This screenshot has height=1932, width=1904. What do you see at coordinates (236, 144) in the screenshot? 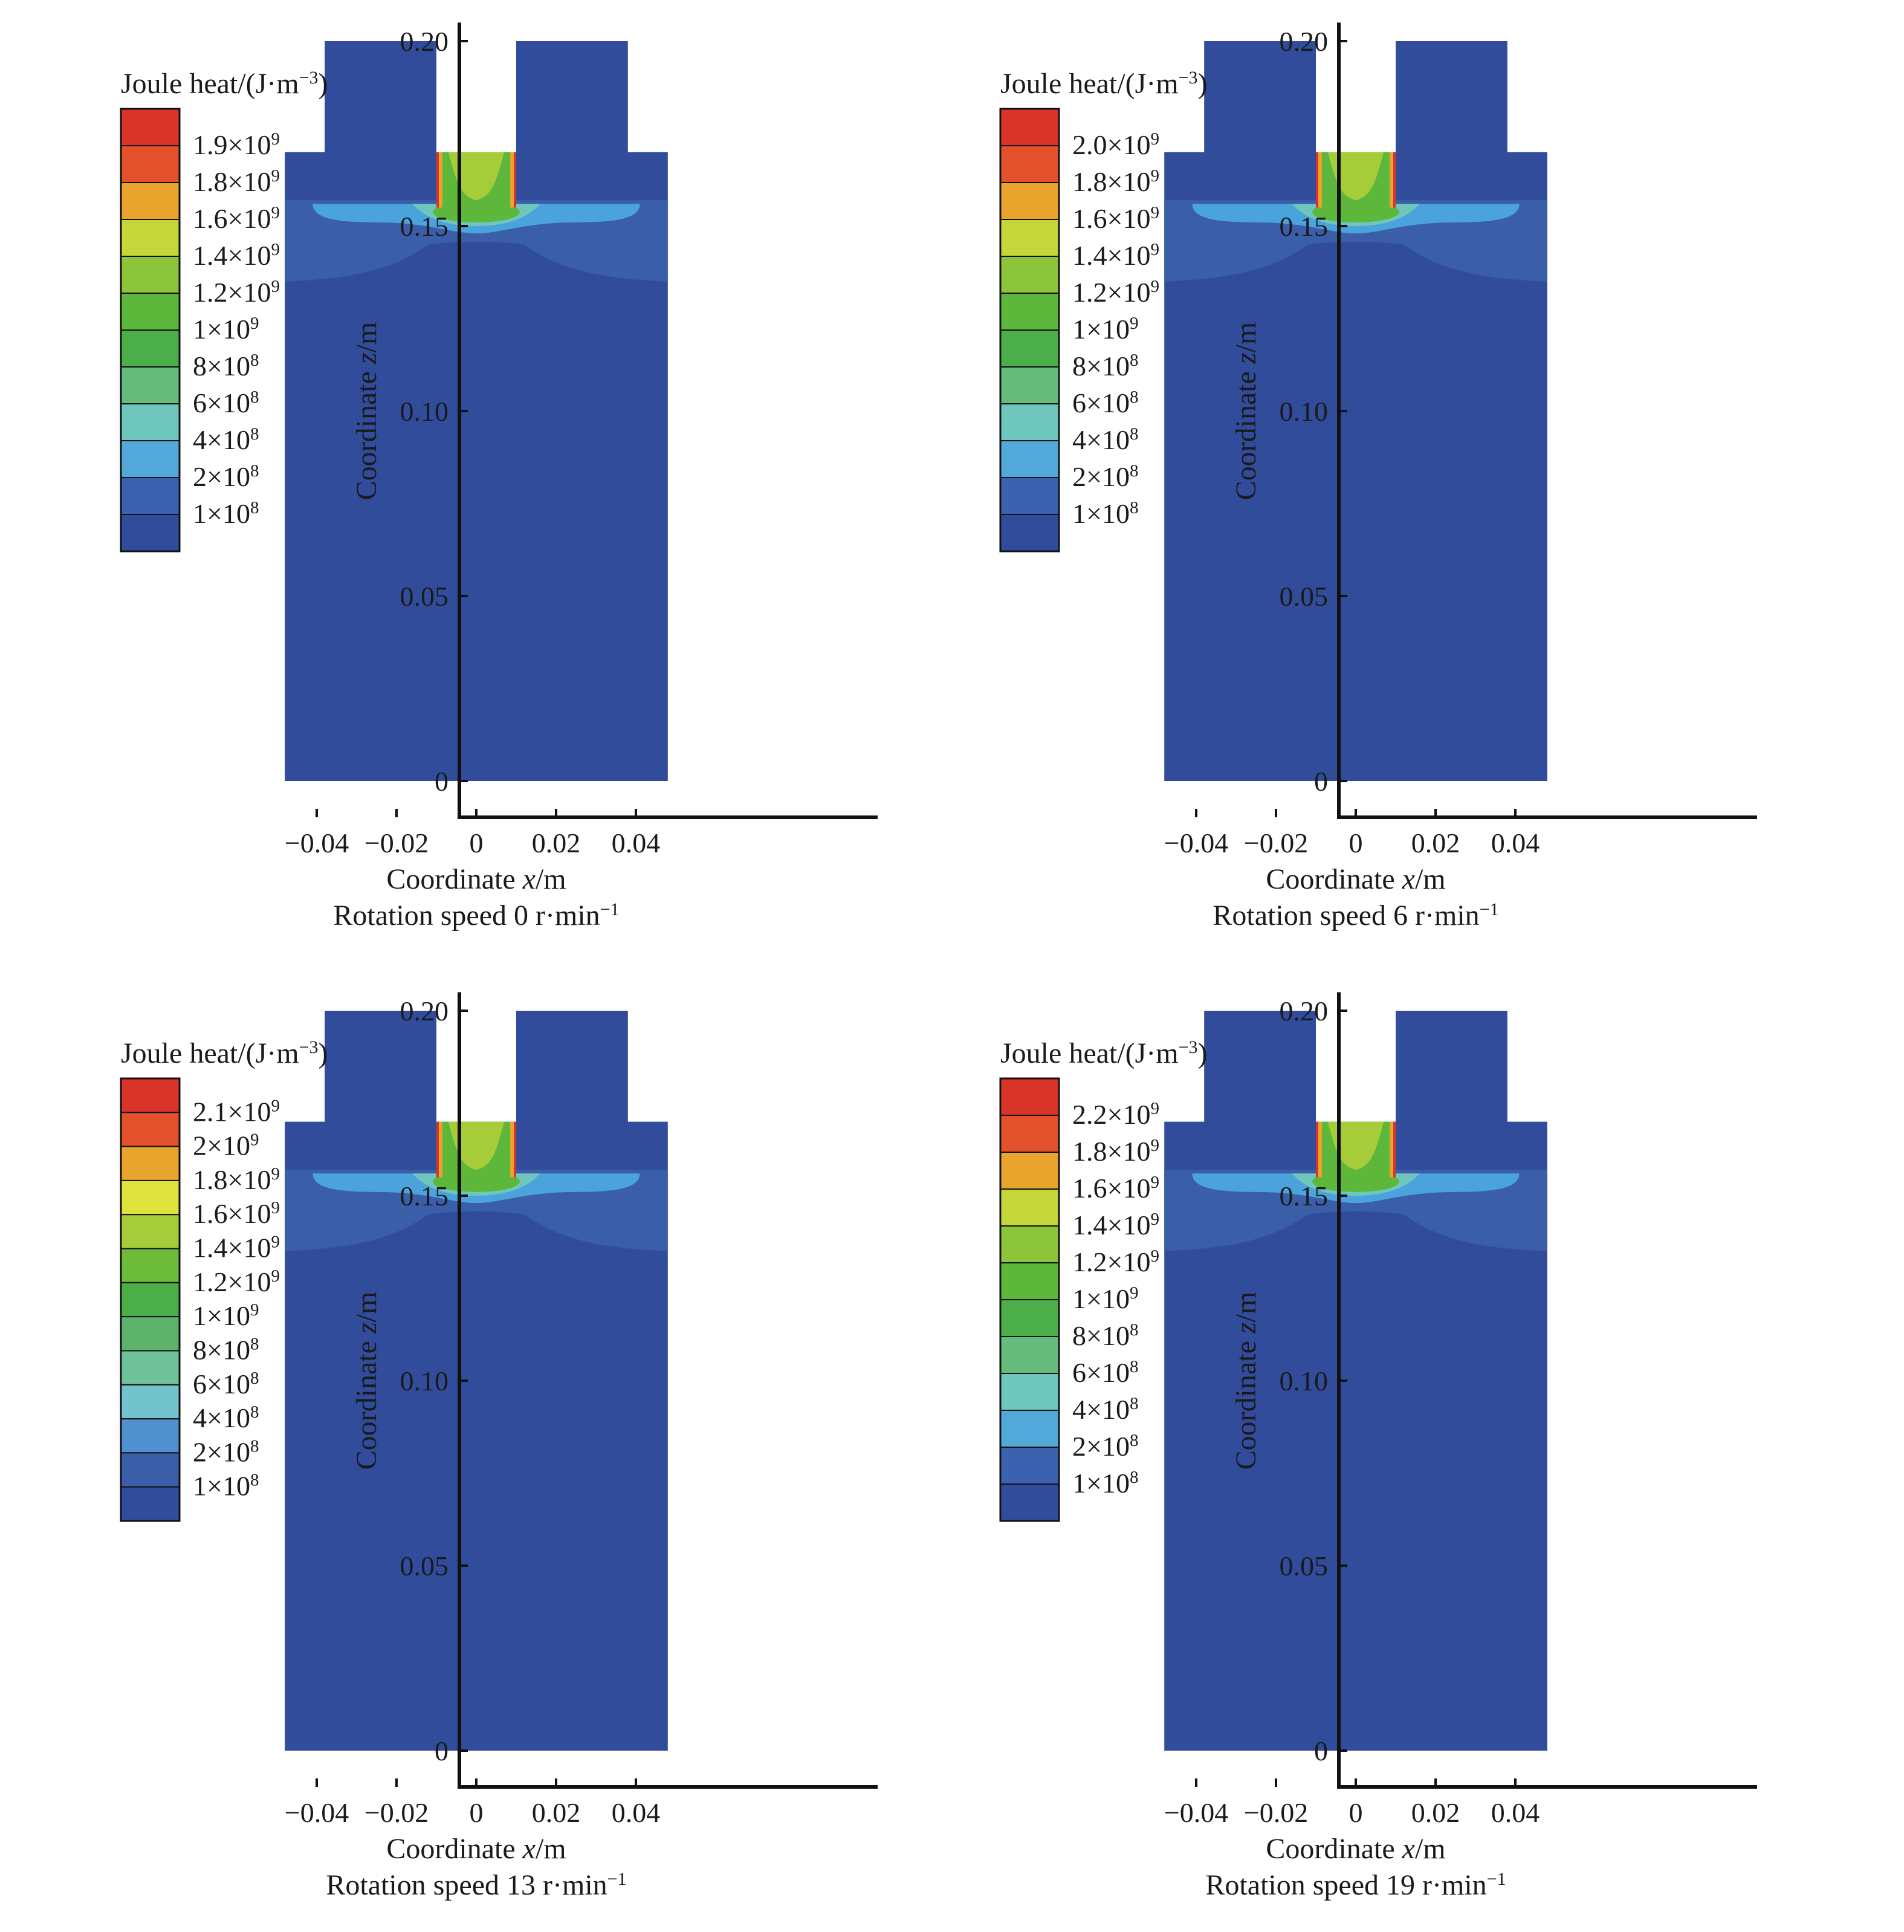
I see `colorbar-level-label: 1.9×109` at bounding box center [236, 144].